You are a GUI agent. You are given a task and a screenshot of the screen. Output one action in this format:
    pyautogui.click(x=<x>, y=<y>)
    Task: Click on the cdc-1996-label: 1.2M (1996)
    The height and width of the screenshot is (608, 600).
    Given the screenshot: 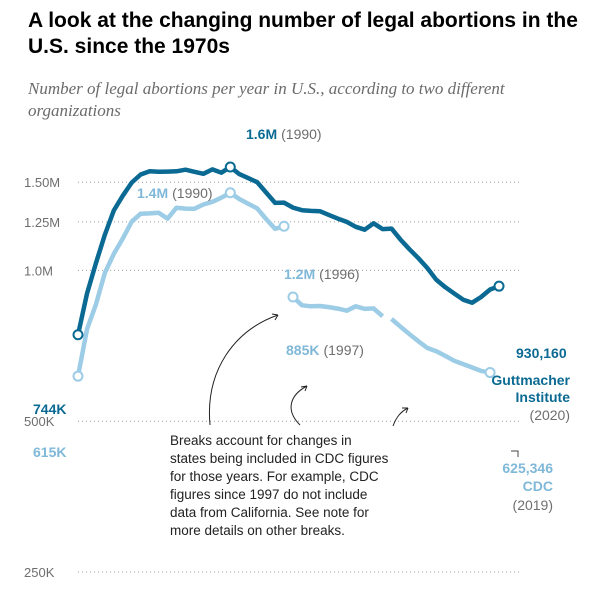 What is the action you would take?
    pyautogui.click(x=322, y=274)
    